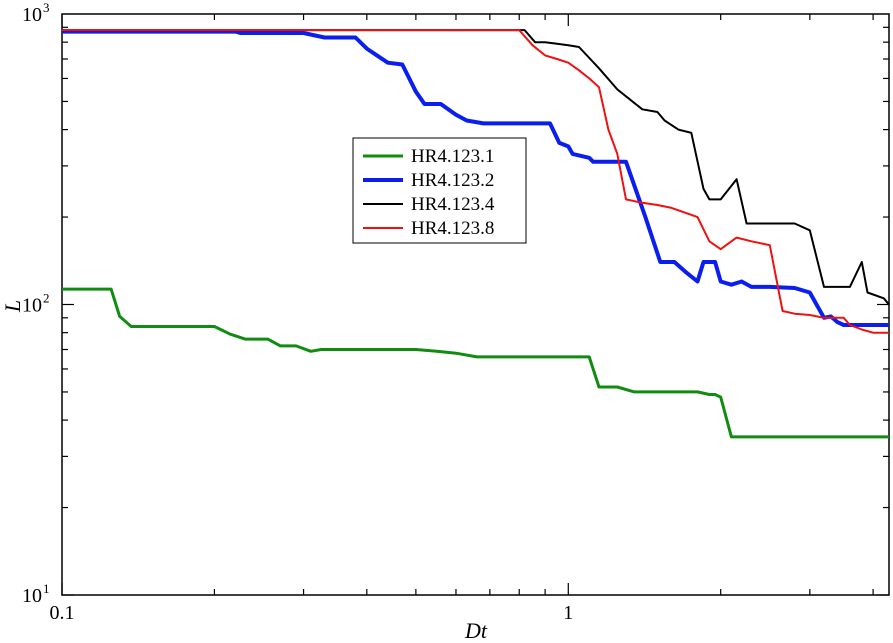  What do you see at coordinates (452, 156) in the screenshot?
I see `legend-label-hr4-123-1: HR4.123.1` at bounding box center [452, 156].